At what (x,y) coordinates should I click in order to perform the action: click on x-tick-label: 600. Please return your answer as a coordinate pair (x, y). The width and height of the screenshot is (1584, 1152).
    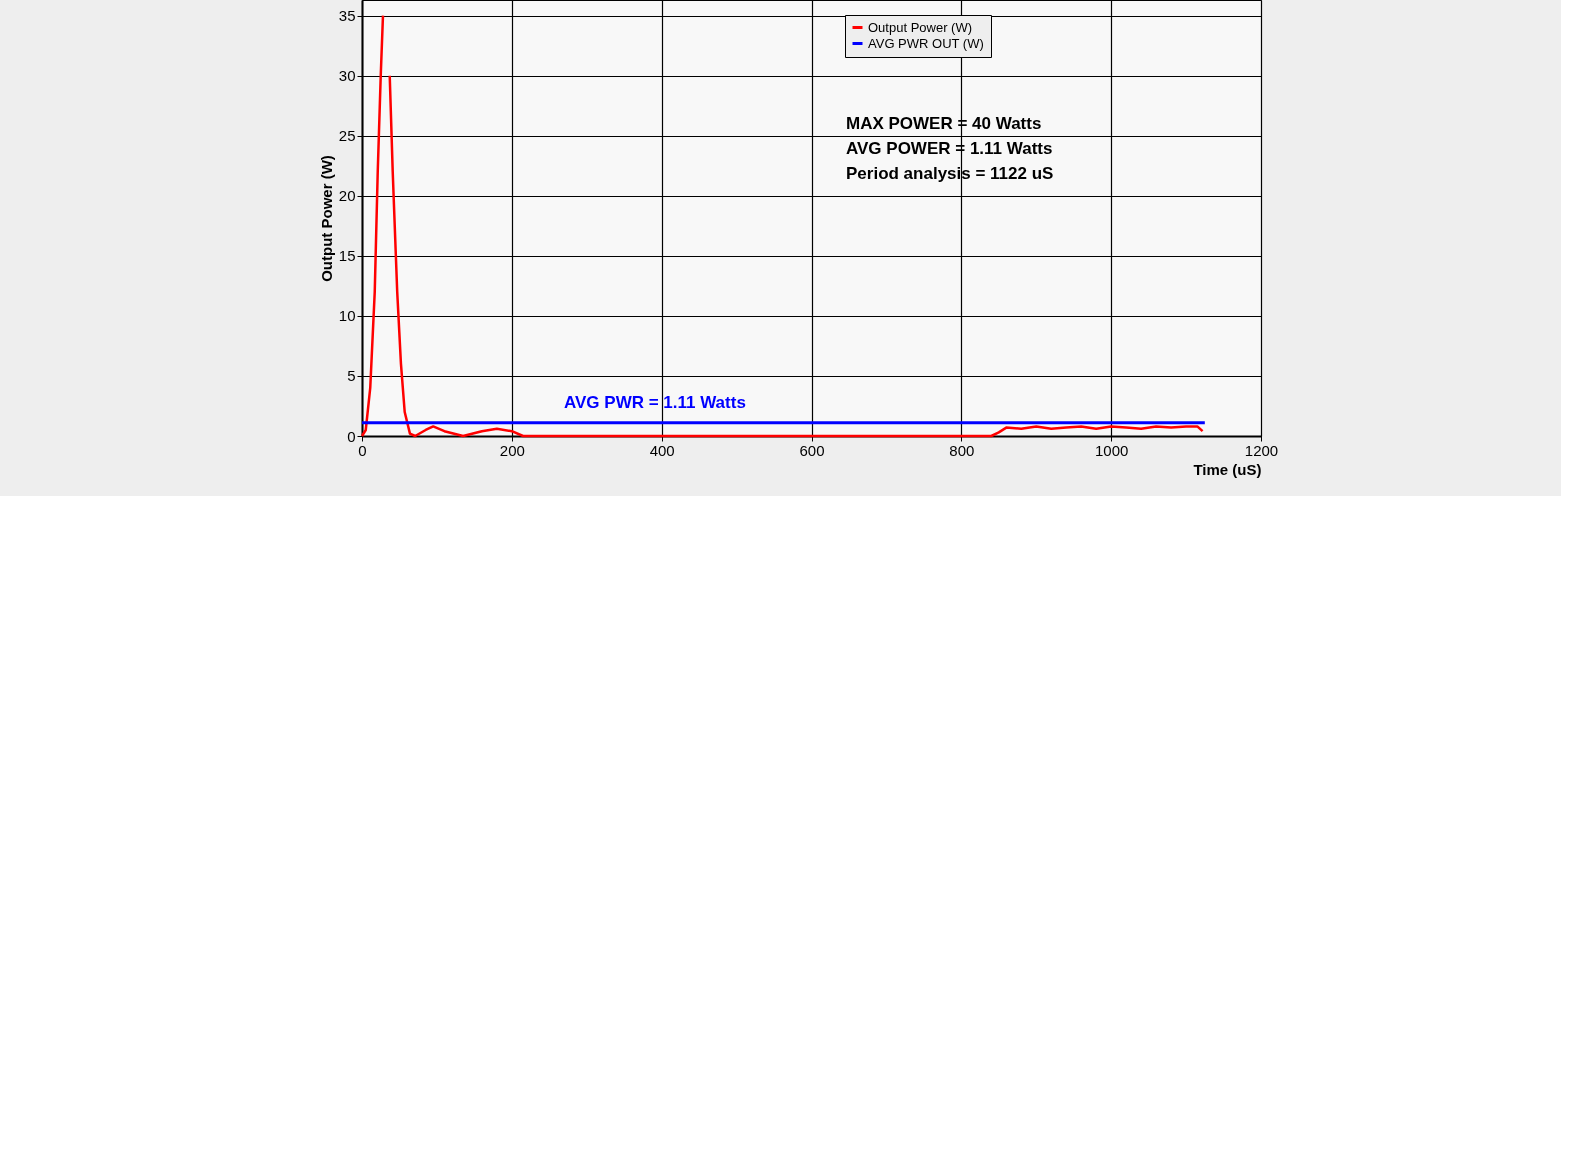
    Looking at the image, I should click on (812, 450).